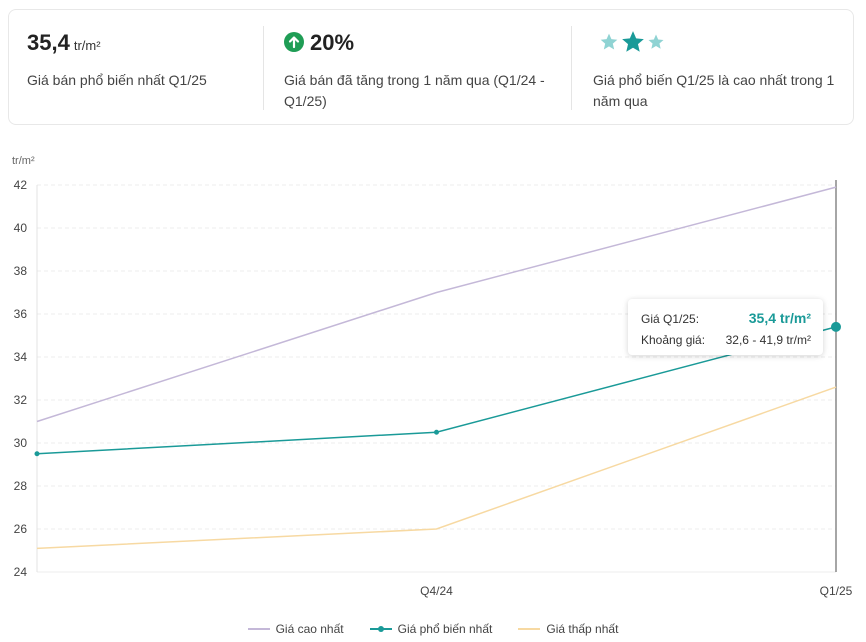  Describe the element at coordinates (21, 271) in the screenshot. I see `y-tick-label: 38` at that location.